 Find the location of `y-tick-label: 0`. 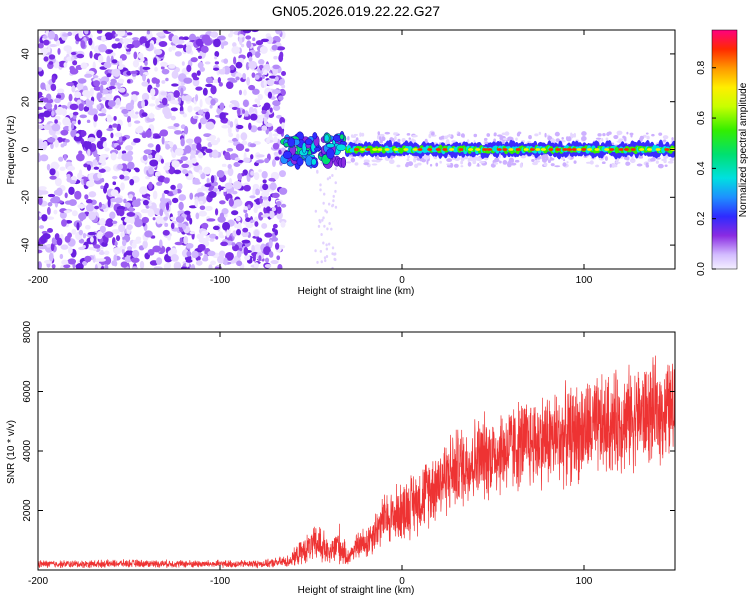

y-tick-label: 0 is located at coordinates (26, 149).